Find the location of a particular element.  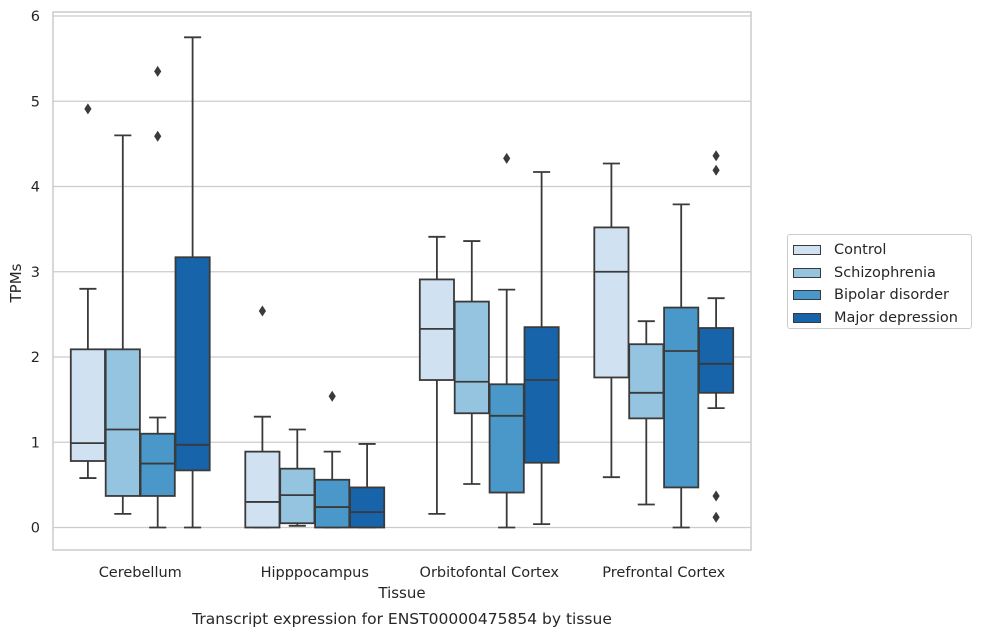

y-tick-label: 0 is located at coordinates (35, 529).